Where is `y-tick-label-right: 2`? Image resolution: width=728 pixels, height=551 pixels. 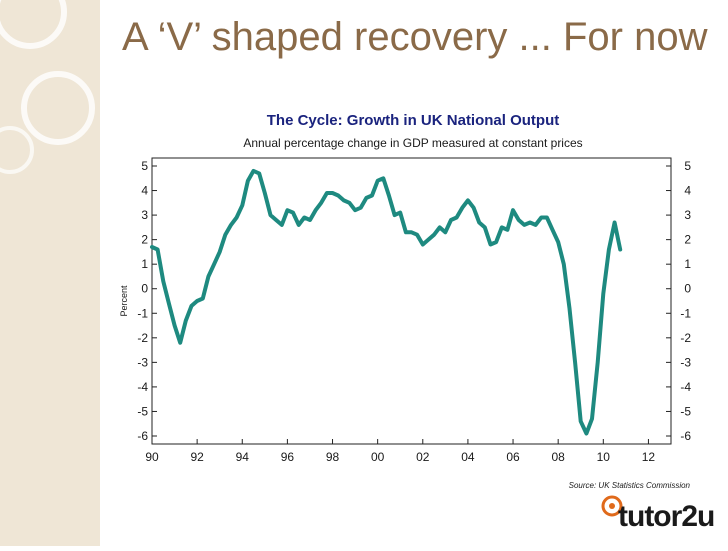
y-tick-label-right: 2 is located at coordinates (687, 240).